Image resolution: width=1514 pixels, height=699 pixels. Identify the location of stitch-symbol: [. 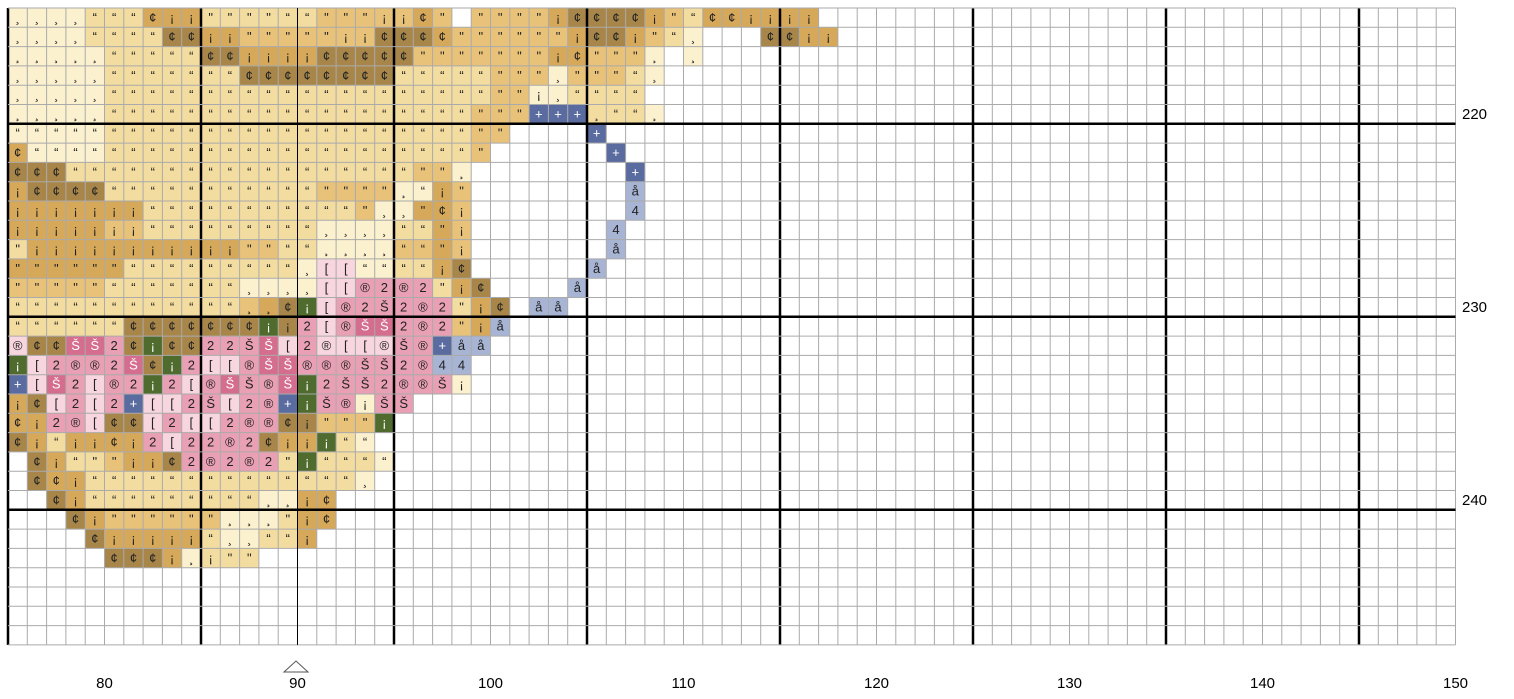
(192, 384).